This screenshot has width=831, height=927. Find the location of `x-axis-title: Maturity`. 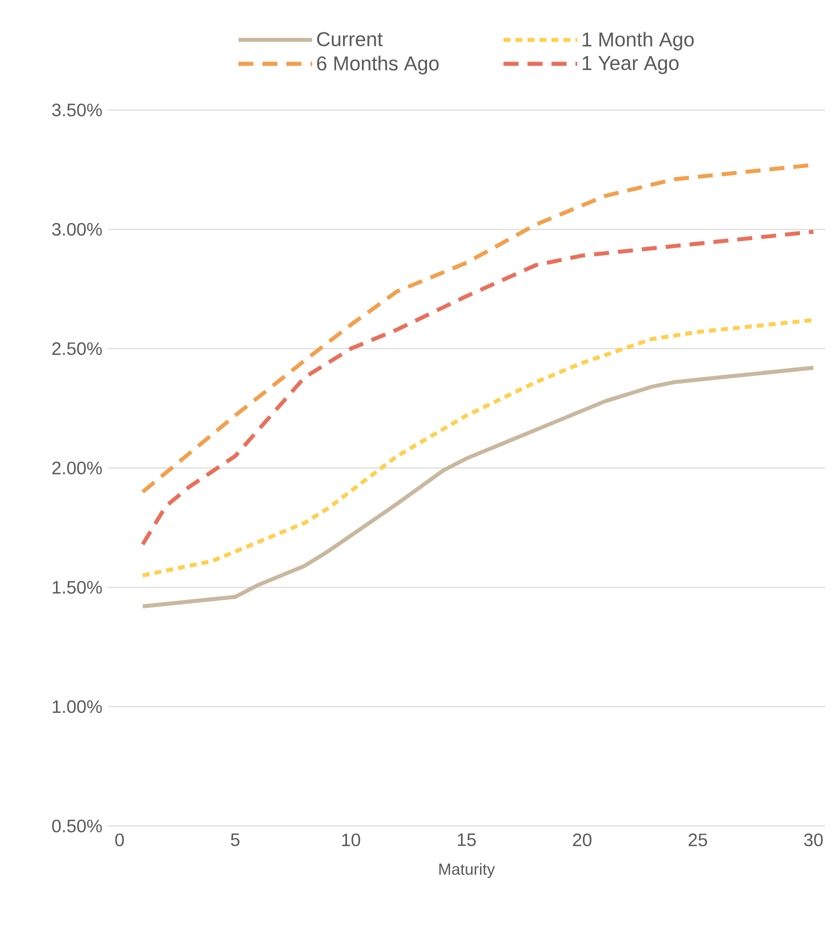

x-axis-title: Maturity is located at coordinates (467, 870).